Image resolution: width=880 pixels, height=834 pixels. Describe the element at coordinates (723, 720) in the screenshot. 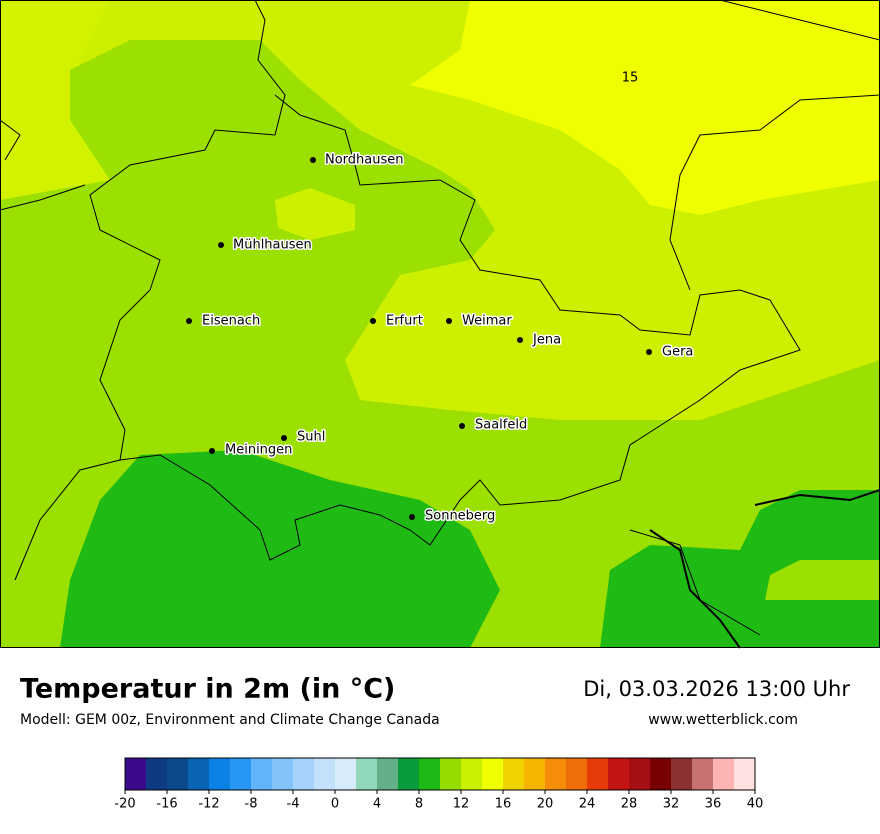

I see `website: www.wetterblick.com` at that location.